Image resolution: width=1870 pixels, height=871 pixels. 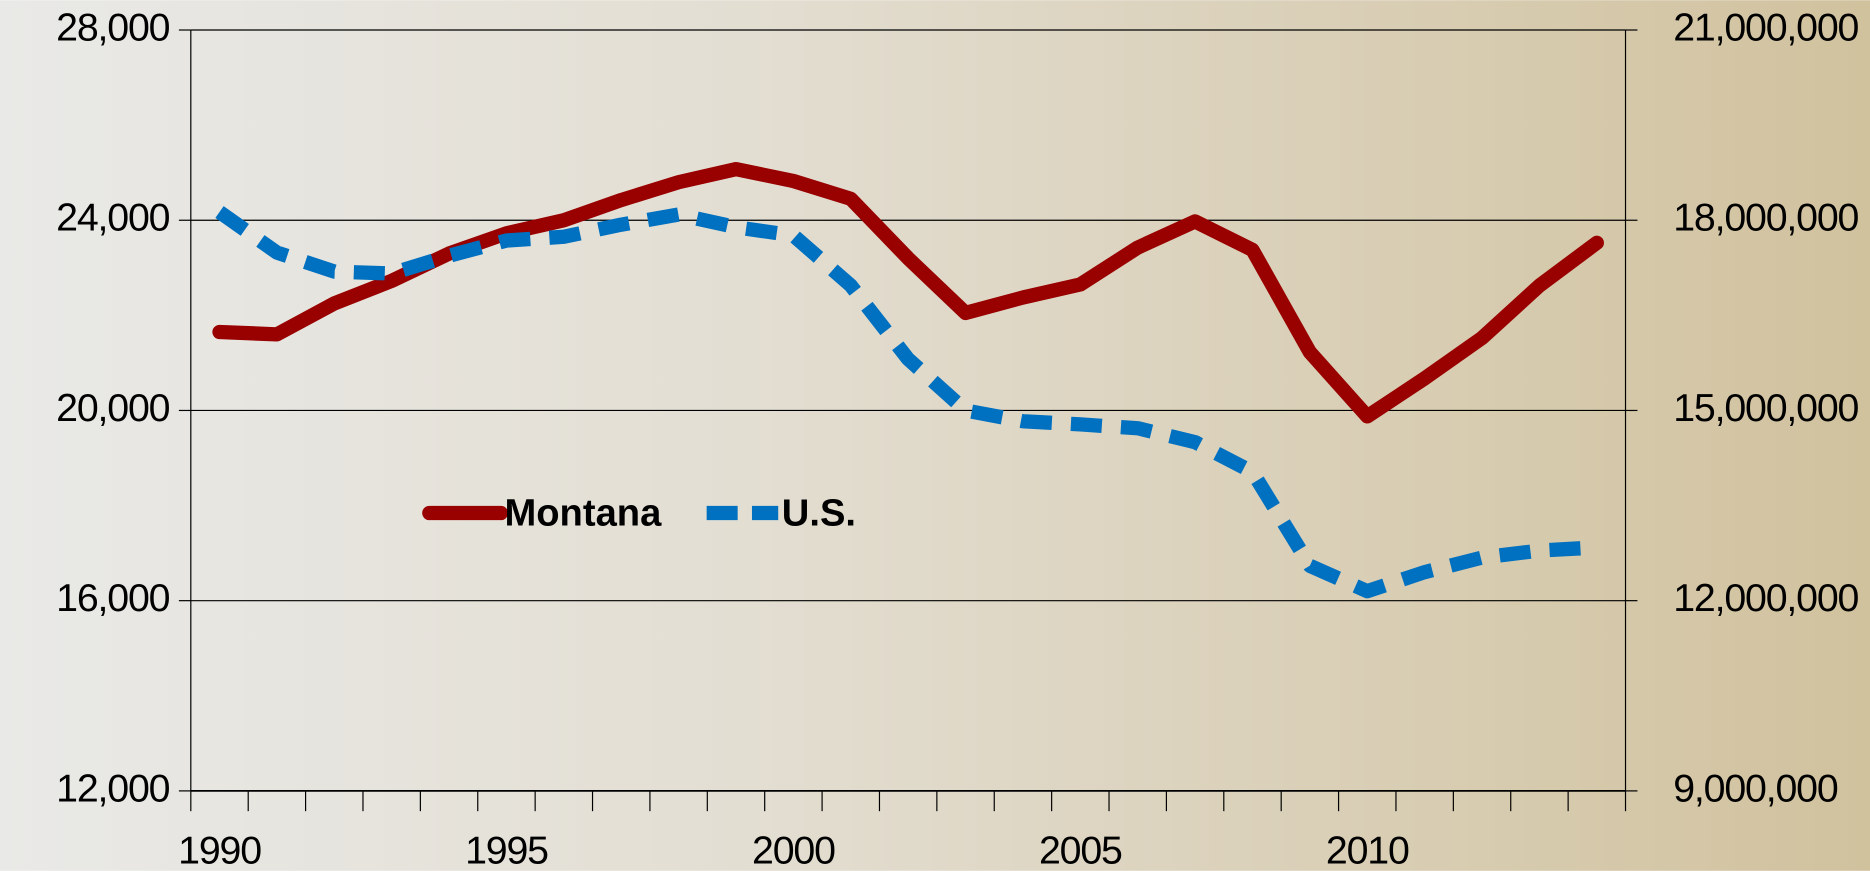 I want to click on y-tick-label: 20,000, so click(x=112, y=408).